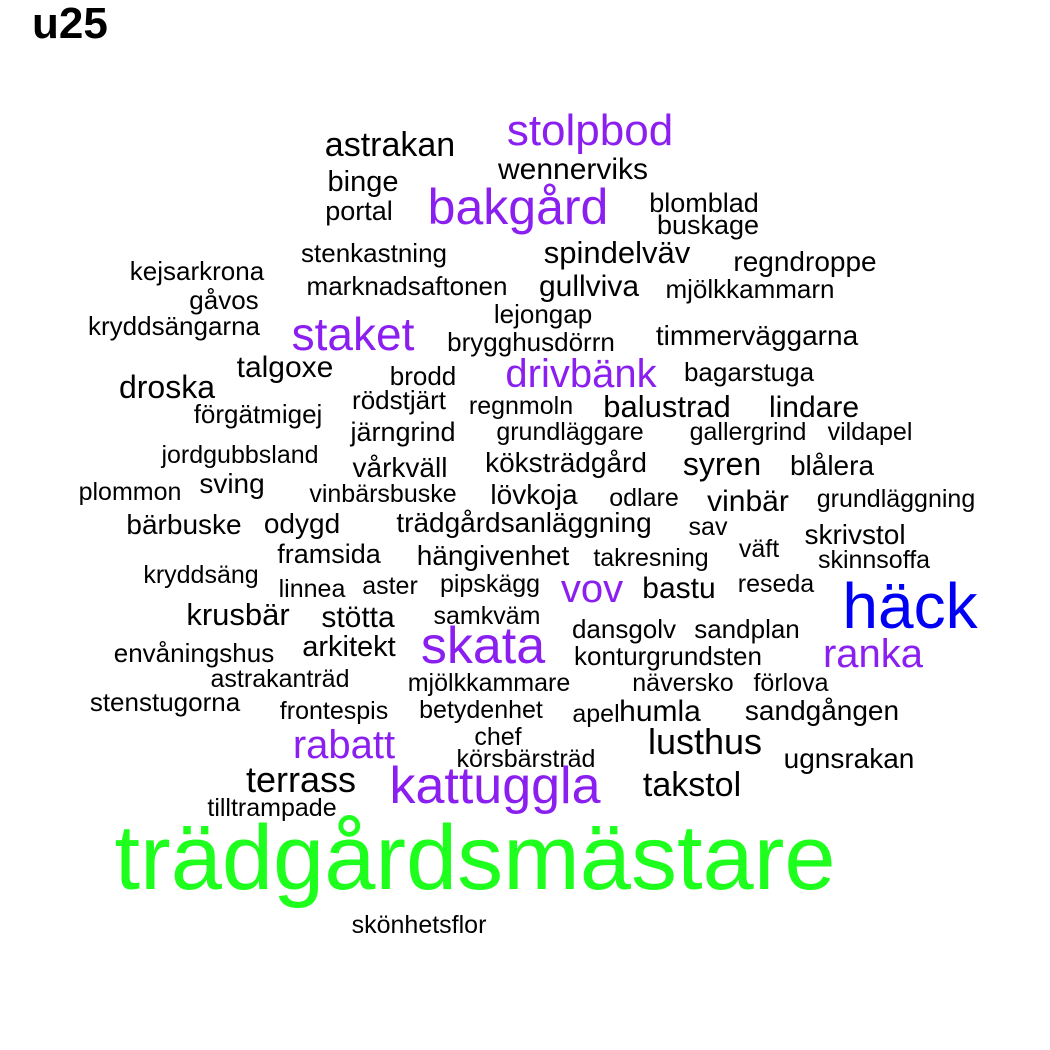 The height and width of the screenshot is (1050, 1050). I want to click on cloud-word: aster, so click(390, 586).